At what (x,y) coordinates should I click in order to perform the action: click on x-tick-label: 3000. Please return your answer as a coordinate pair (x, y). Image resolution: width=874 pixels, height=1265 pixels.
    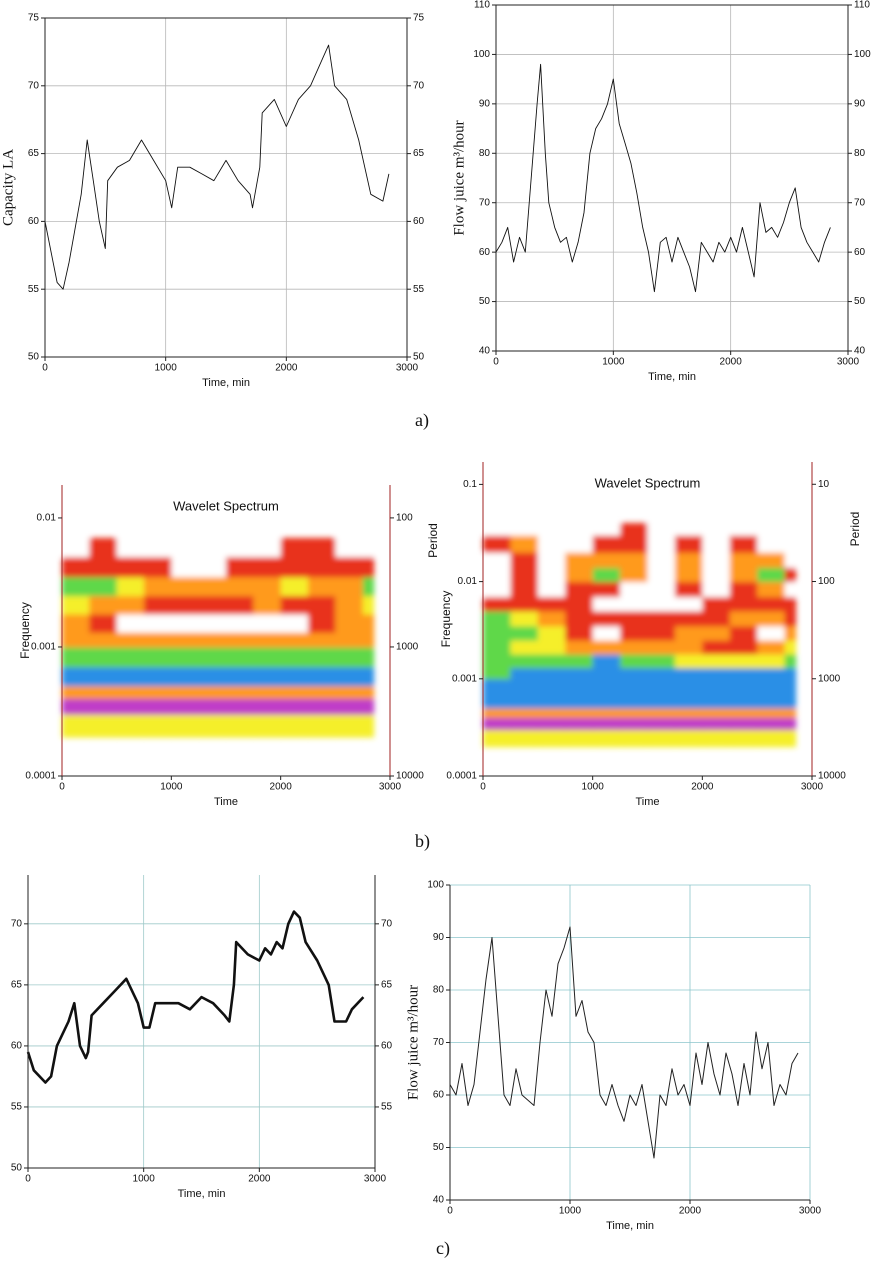
    Looking at the image, I should click on (810, 1211).